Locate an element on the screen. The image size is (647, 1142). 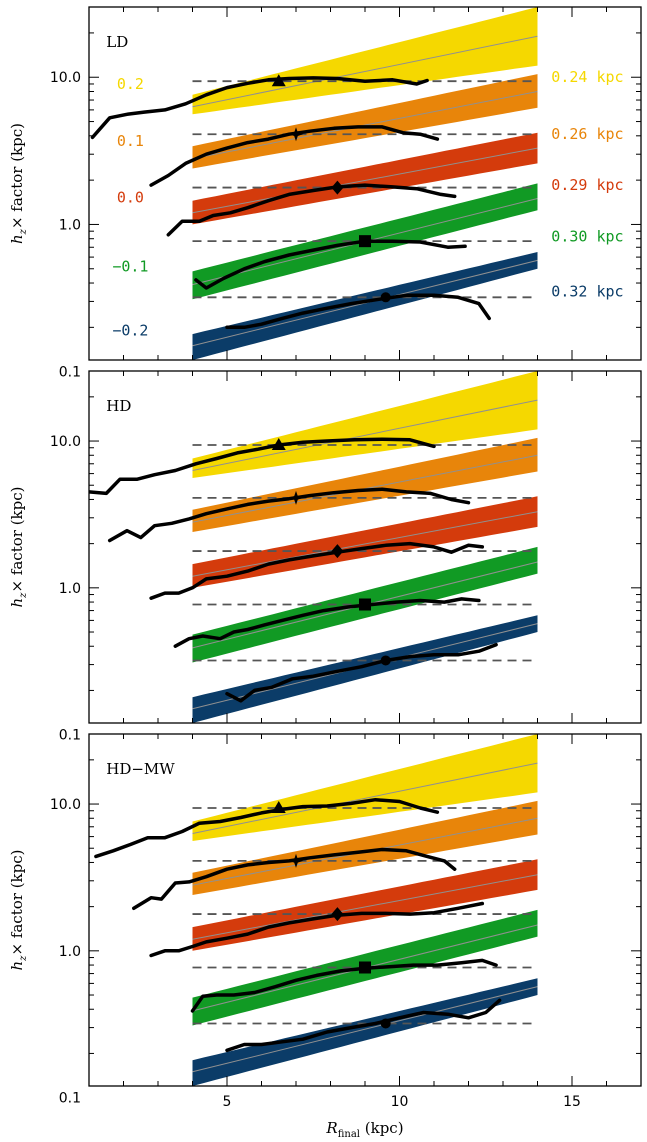
x-axis-label-var: R is located at coordinates (331, 1128).